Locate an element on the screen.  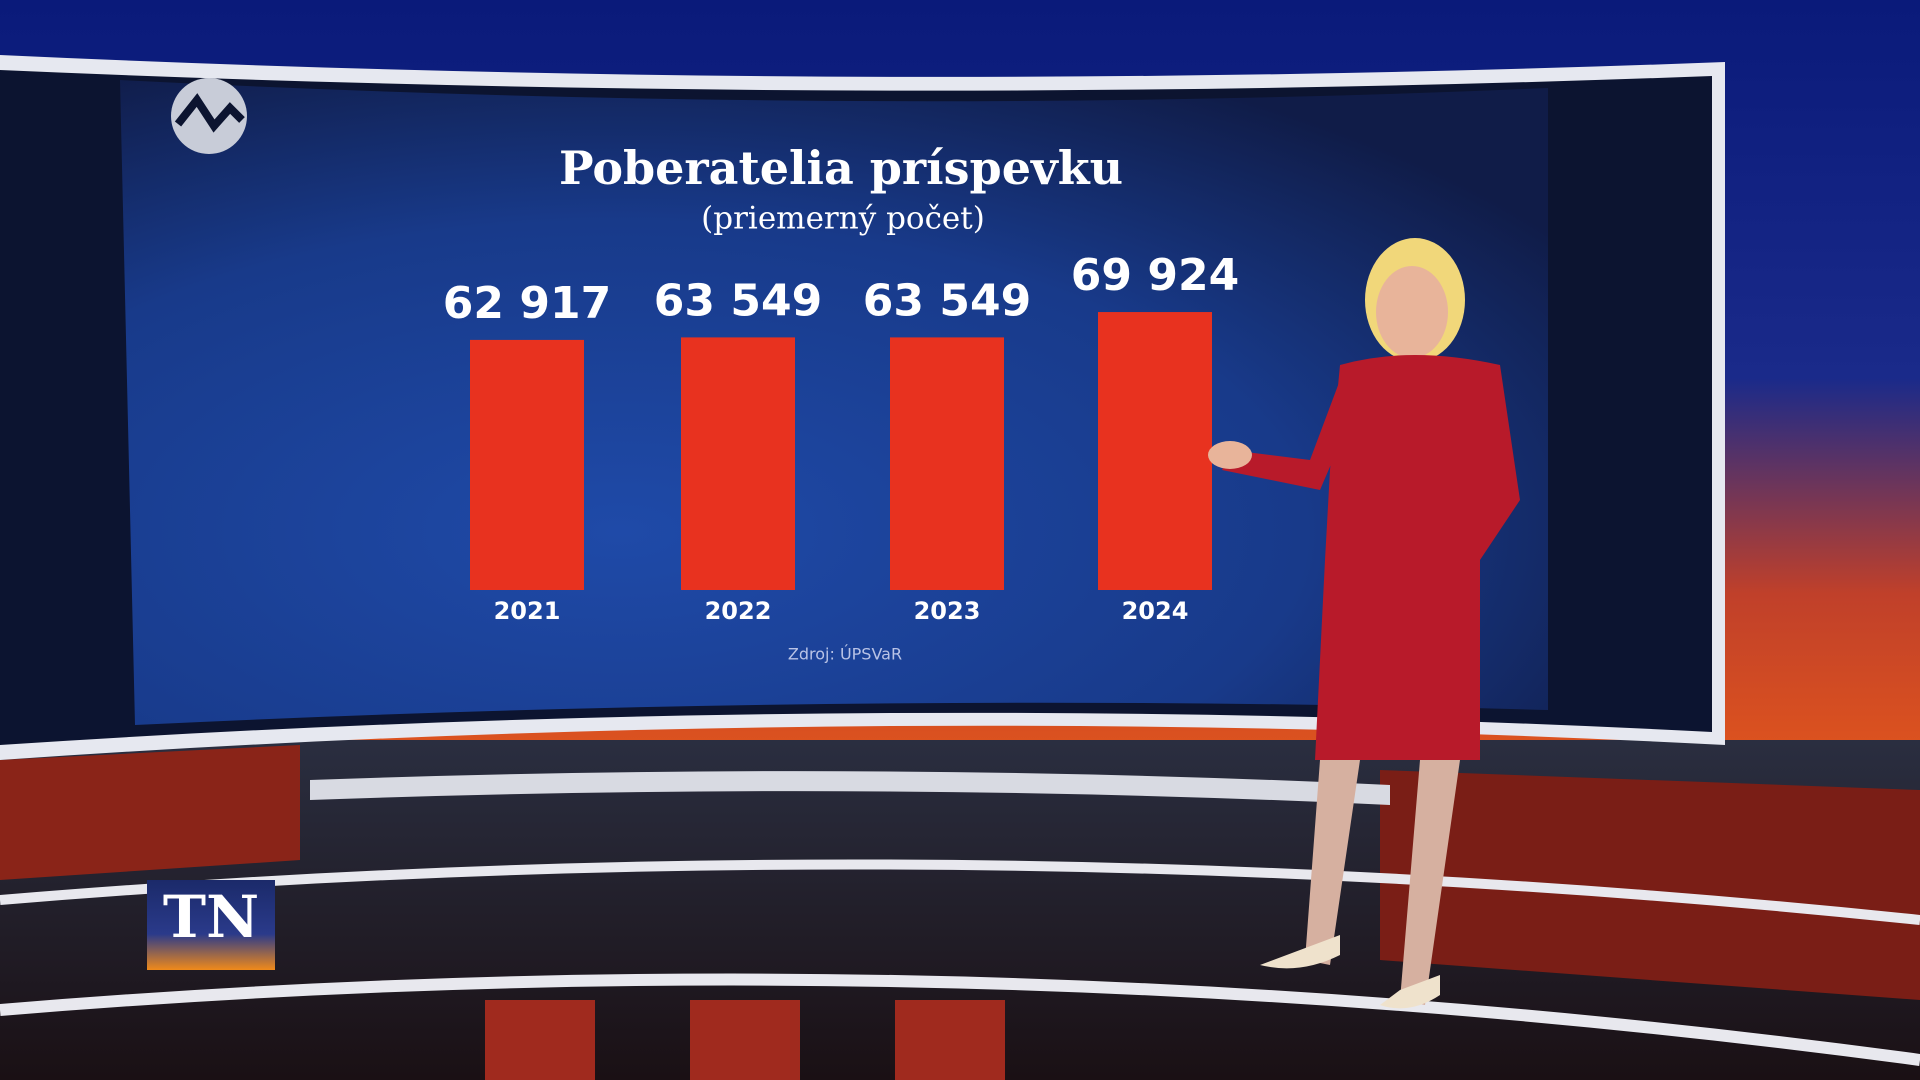
value-label: 62 917 is located at coordinates (527, 303).